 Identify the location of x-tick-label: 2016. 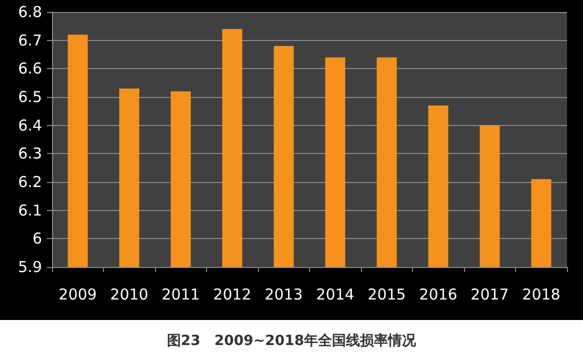
(438, 295).